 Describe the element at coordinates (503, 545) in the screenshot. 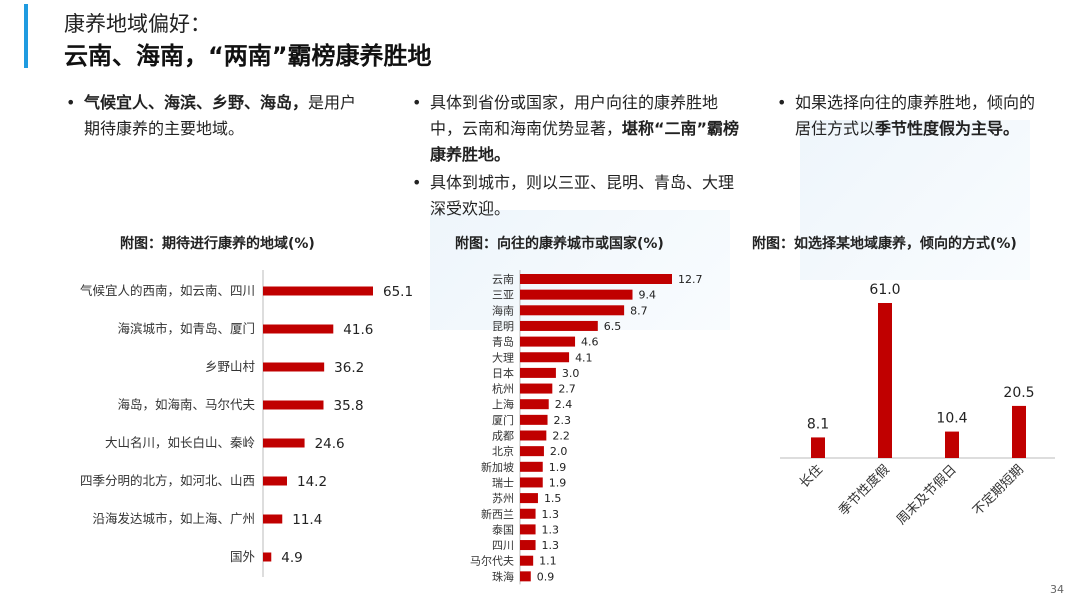

I see `chart2-category-label: 四川` at that location.